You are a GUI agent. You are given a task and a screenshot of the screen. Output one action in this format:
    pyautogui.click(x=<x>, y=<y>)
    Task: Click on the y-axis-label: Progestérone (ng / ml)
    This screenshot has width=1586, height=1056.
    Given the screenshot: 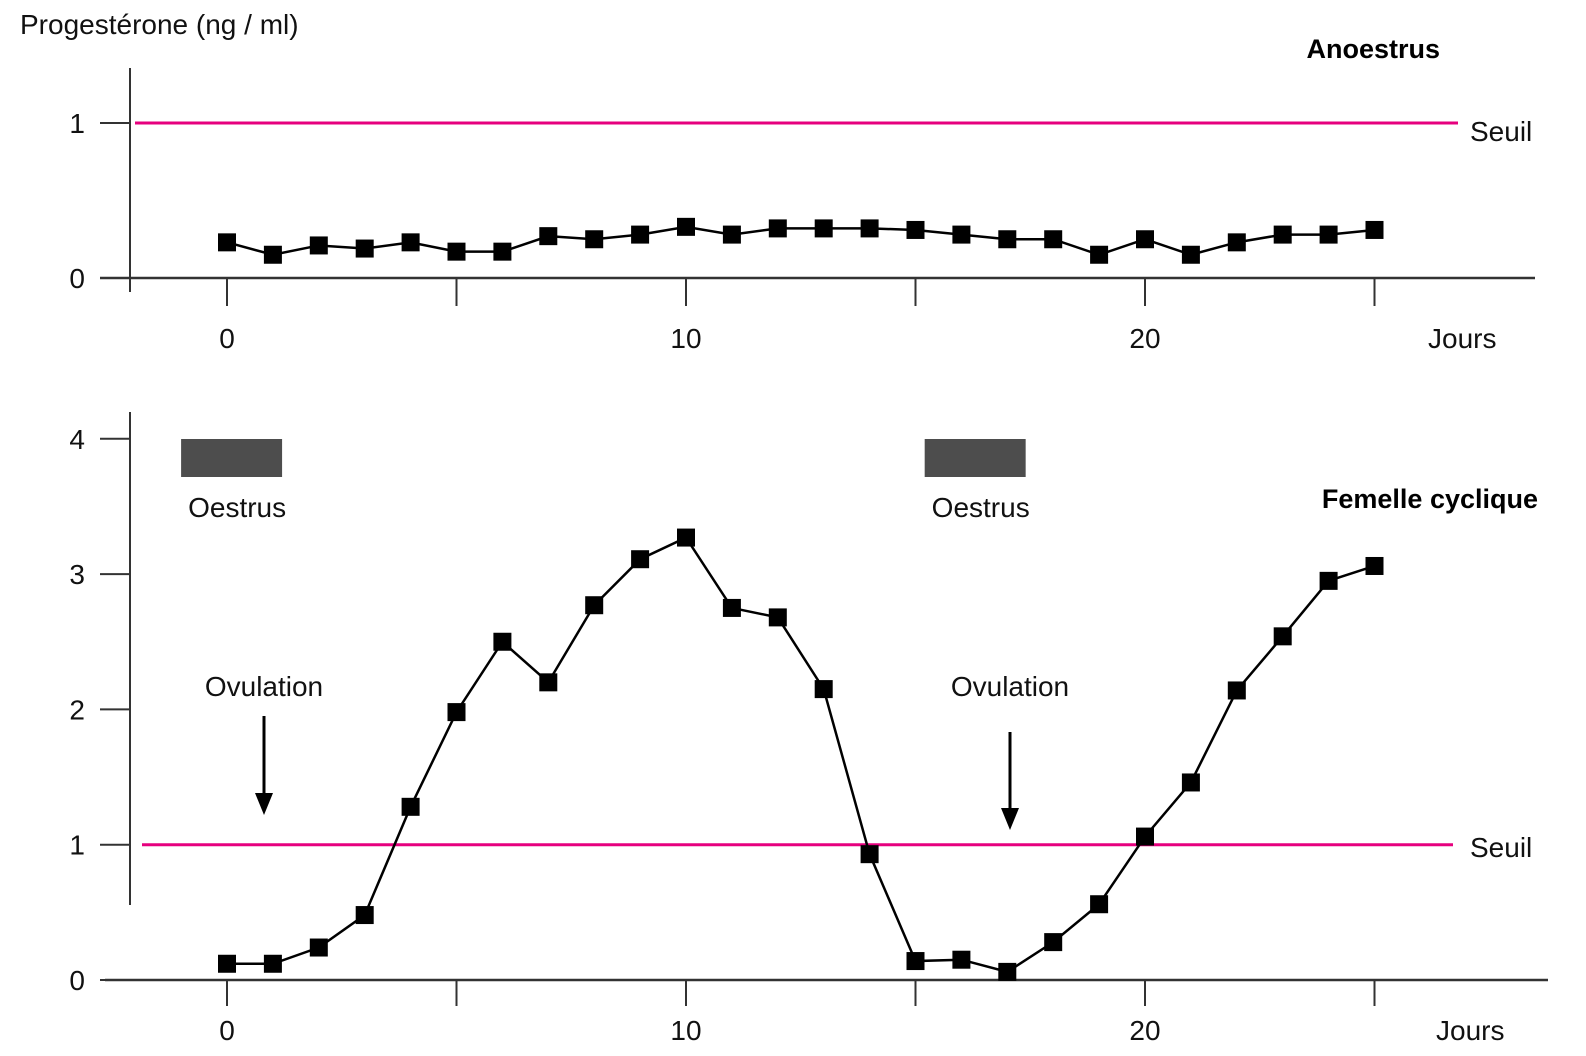 What is the action you would take?
    pyautogui.click(x=159, y=24)
    